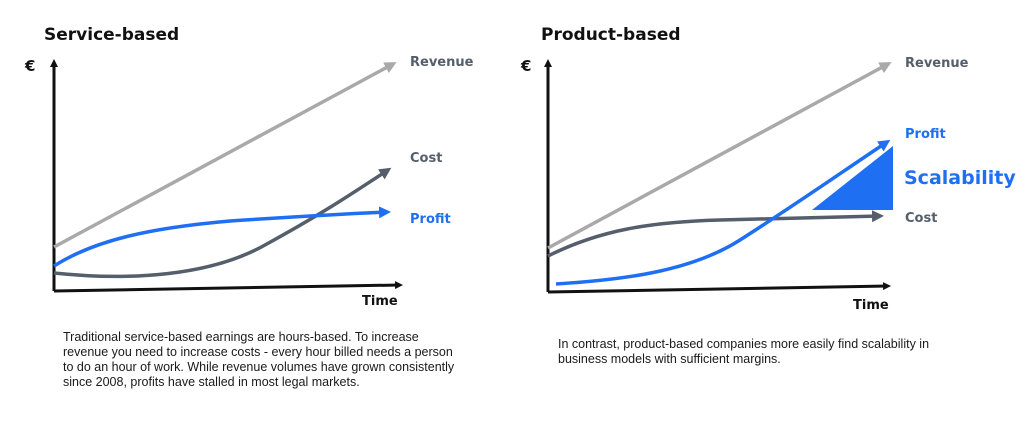 This screenshot has width=1024, height=423. I want to click on scalability-label: Scalability, so click(960, 178).